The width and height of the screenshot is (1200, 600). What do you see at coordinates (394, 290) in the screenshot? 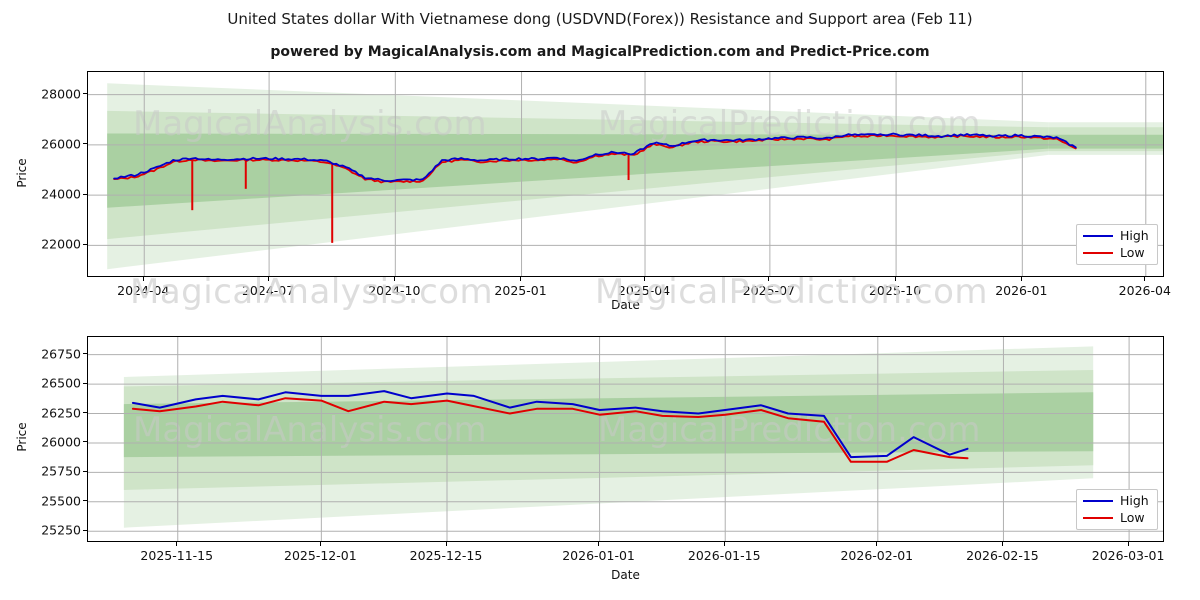
I see `x-tick-label: 2024-10` at bounding box center [394, 290].